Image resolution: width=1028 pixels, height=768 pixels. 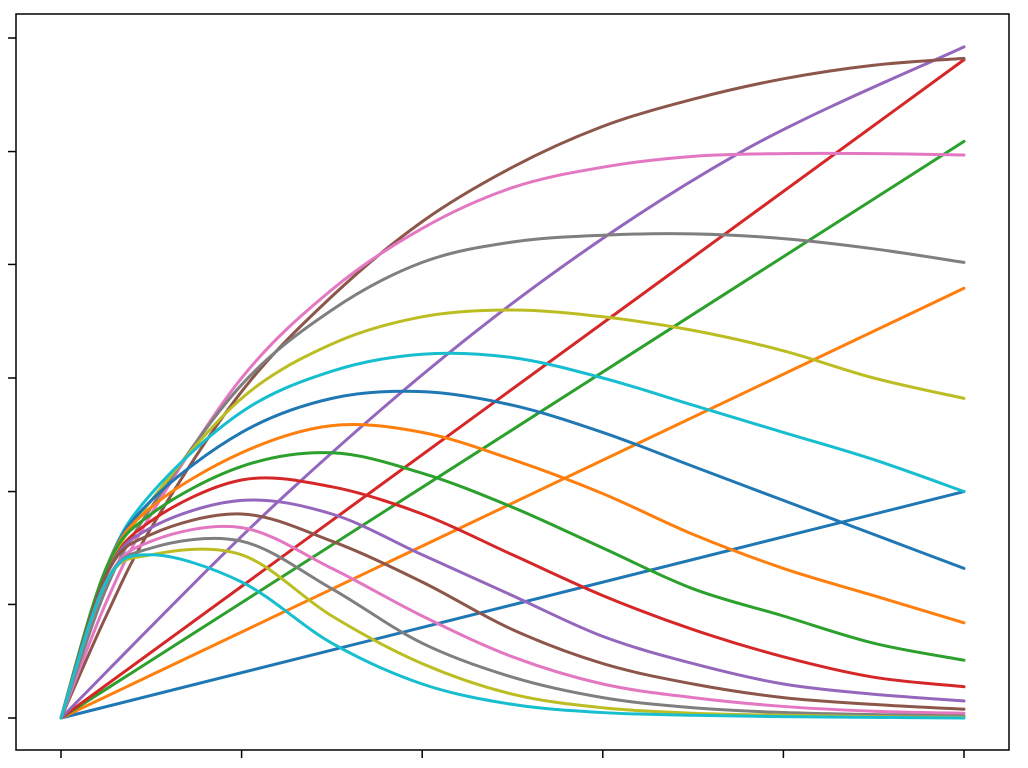 I want to click on x-axis-ticks, so click(x=512, y=754).